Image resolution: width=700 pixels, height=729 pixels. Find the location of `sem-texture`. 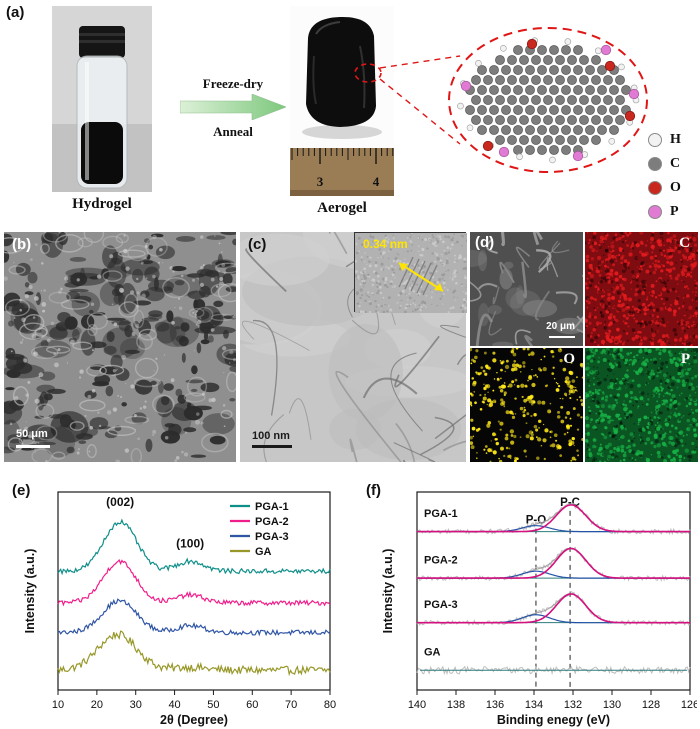

sem-texture is located at coordinates (120, 347).